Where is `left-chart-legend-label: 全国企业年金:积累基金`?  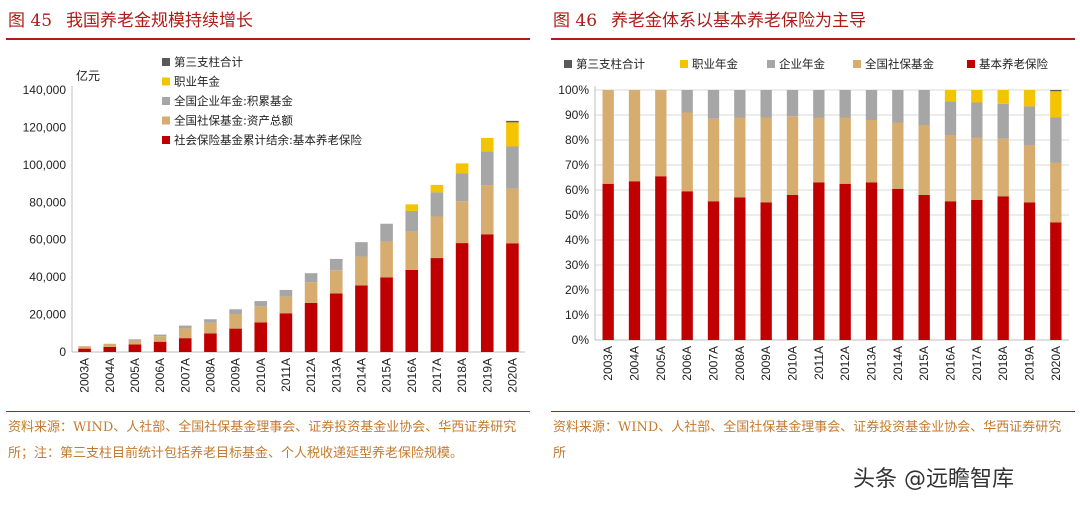 left-chart-legend-label: 全国企业年金:积累基金 is located at coordinates (233, 101).